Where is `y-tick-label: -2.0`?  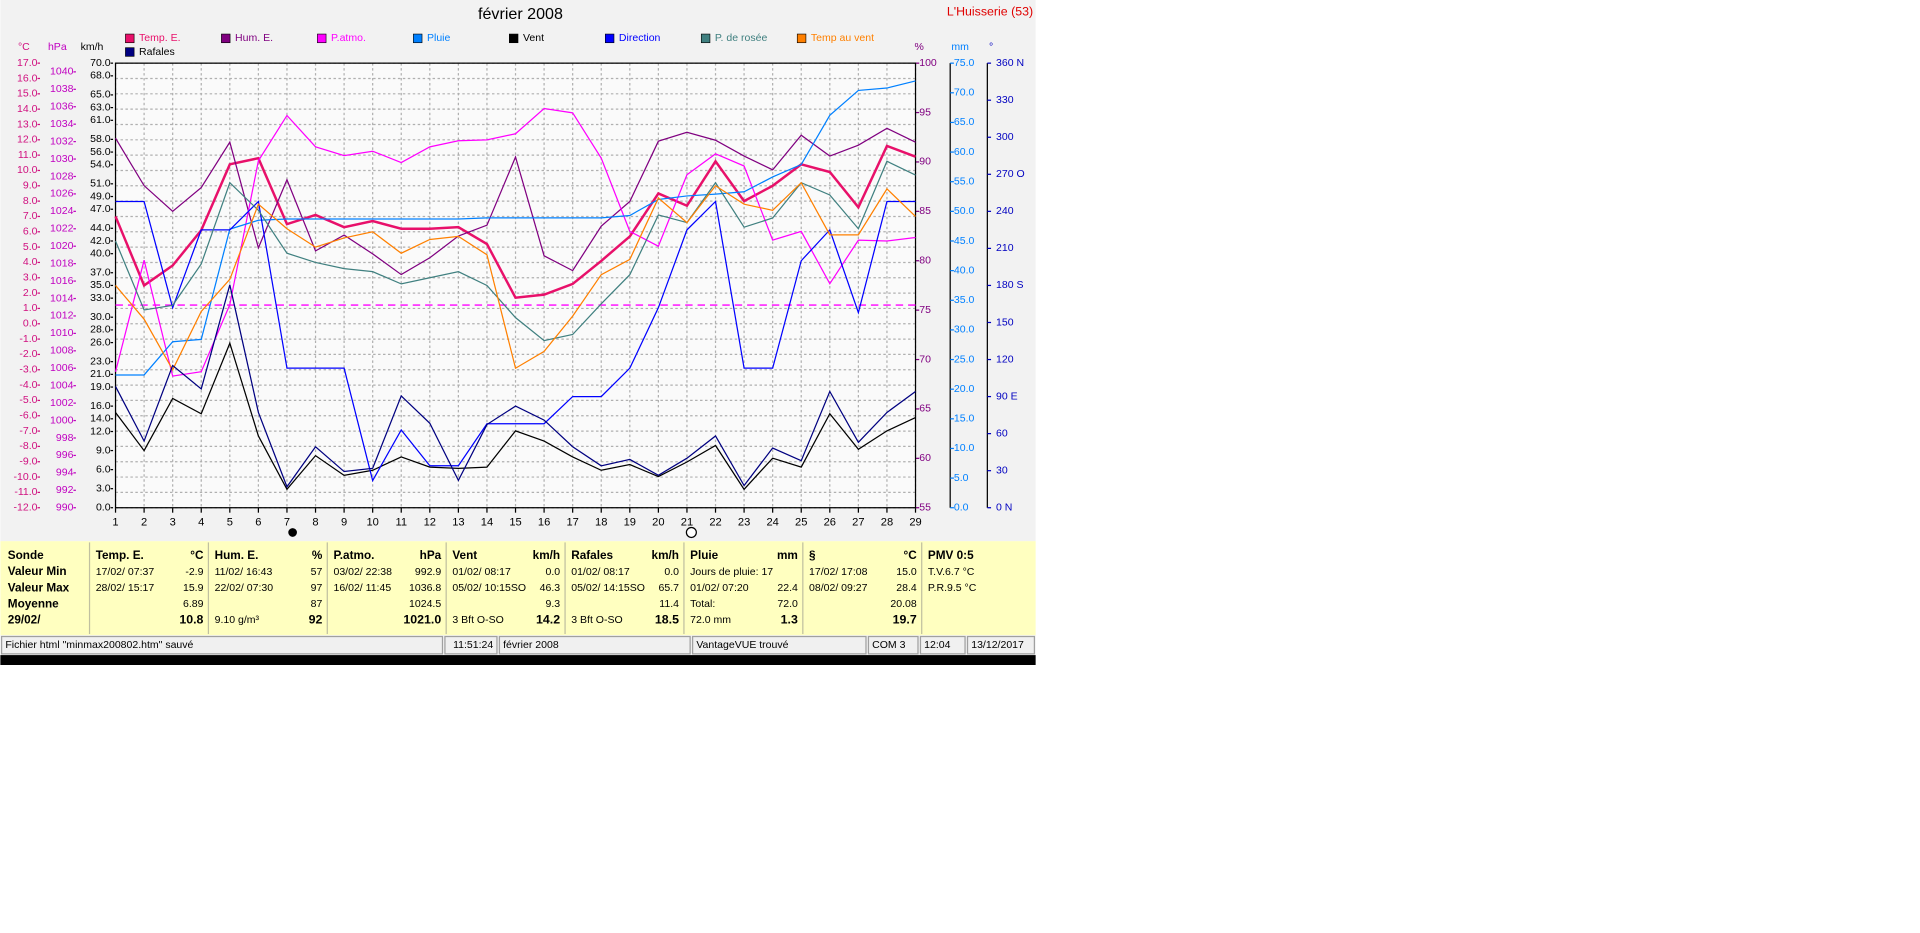
y-tick-label: -2.0 is located at coordinates (28, 354).